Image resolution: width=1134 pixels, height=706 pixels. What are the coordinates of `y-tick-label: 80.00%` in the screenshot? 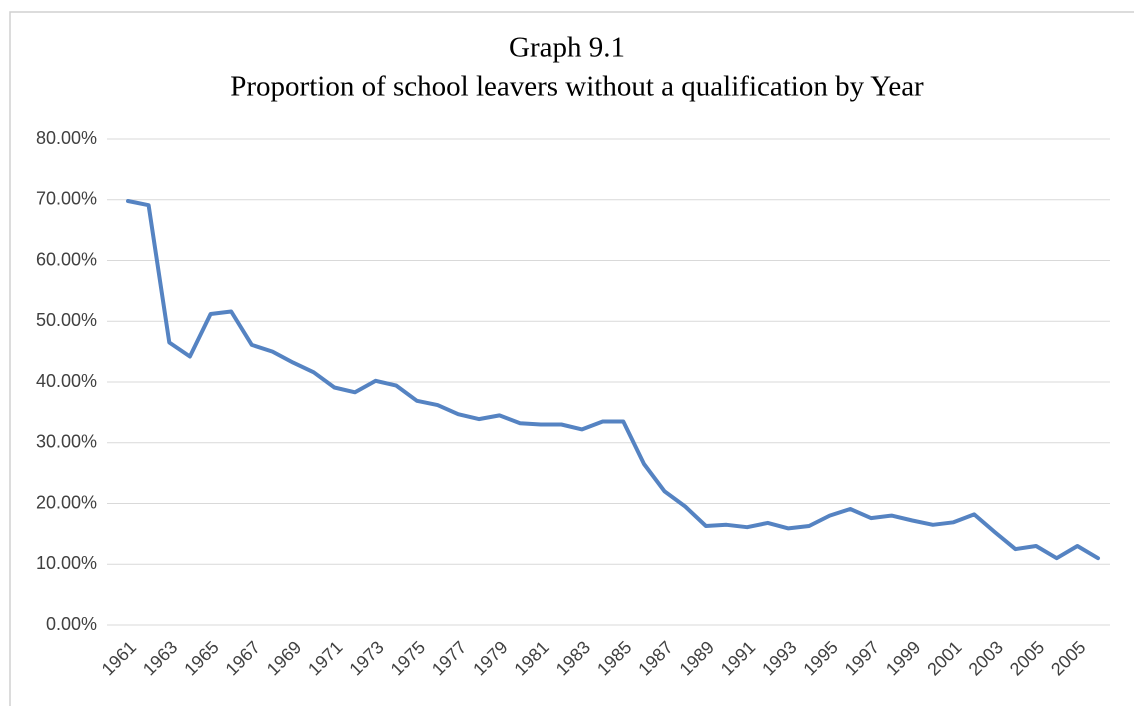 It's located at (66, 138).